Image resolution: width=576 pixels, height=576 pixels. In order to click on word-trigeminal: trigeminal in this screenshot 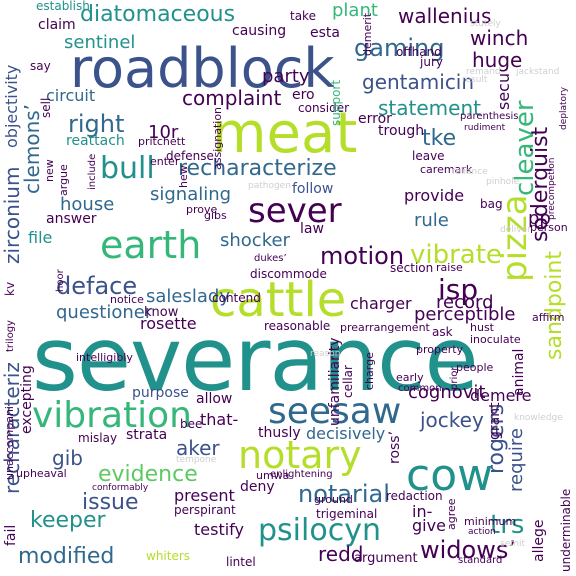, I will do `click(347, 514)`.